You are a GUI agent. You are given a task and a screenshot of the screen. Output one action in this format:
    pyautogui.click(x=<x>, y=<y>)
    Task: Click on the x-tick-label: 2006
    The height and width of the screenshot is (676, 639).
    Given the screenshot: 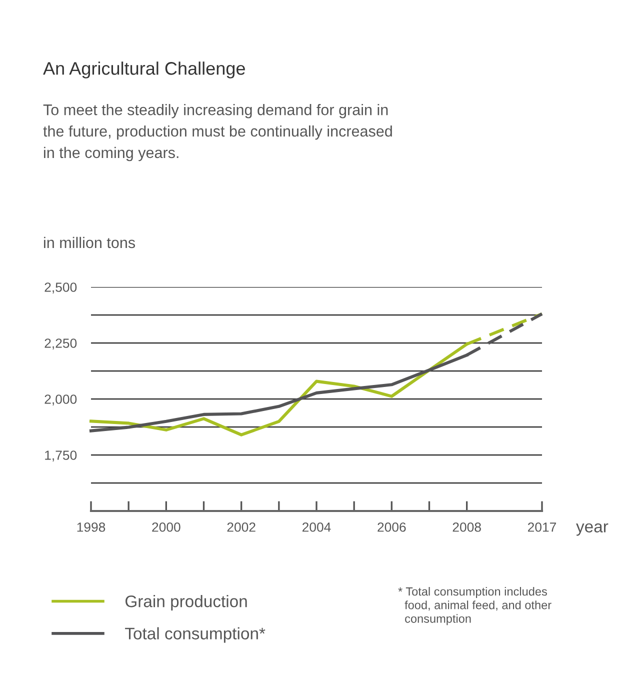 What is the action you would take?
    pyautogui.click(x=392, y=527)
    